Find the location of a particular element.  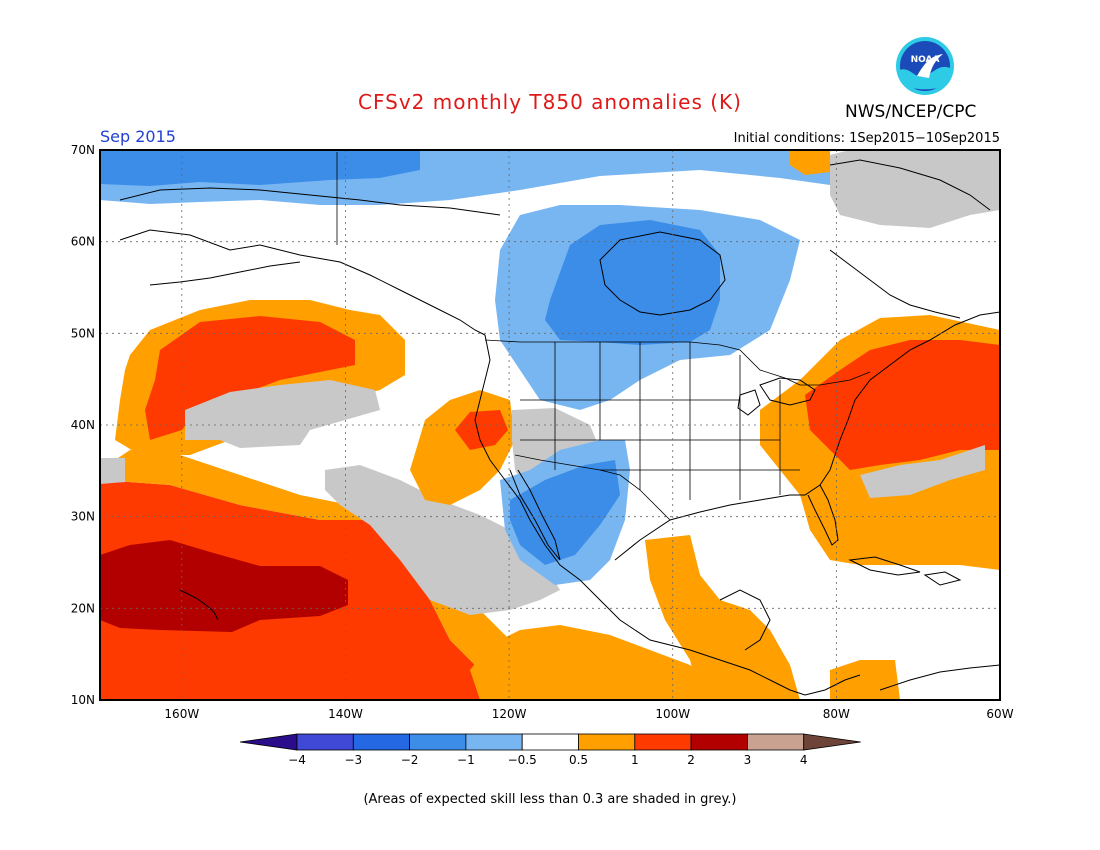

longitude-labels: 160W 140W 120W 100W 80W 60W is located at coordinates (588, 714).